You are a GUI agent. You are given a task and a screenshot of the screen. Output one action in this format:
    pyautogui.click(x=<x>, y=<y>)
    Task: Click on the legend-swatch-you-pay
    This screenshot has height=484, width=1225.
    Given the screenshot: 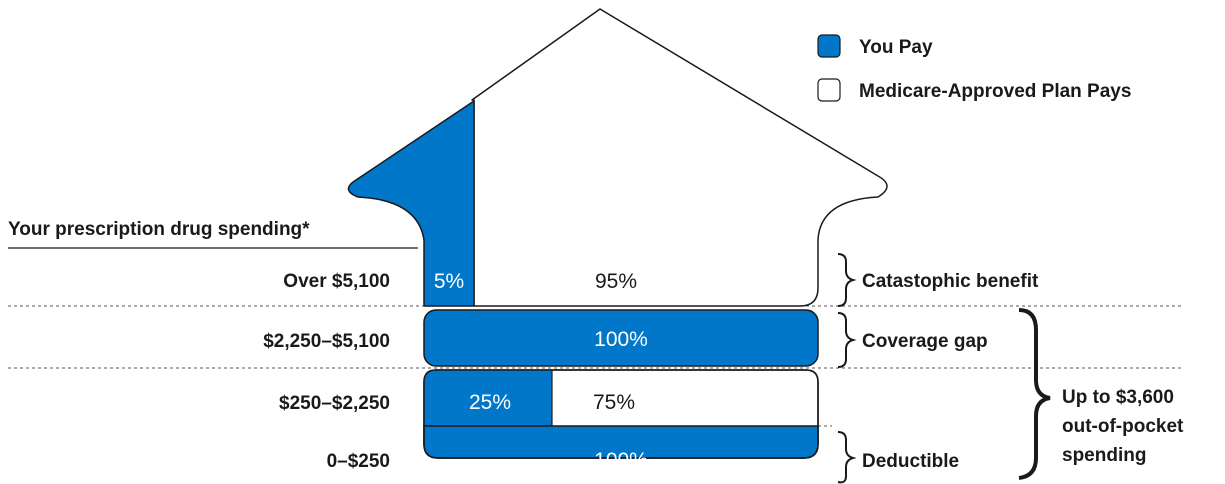 What is the action you would take?
    pyautogui.click(x=829, y=46)
    